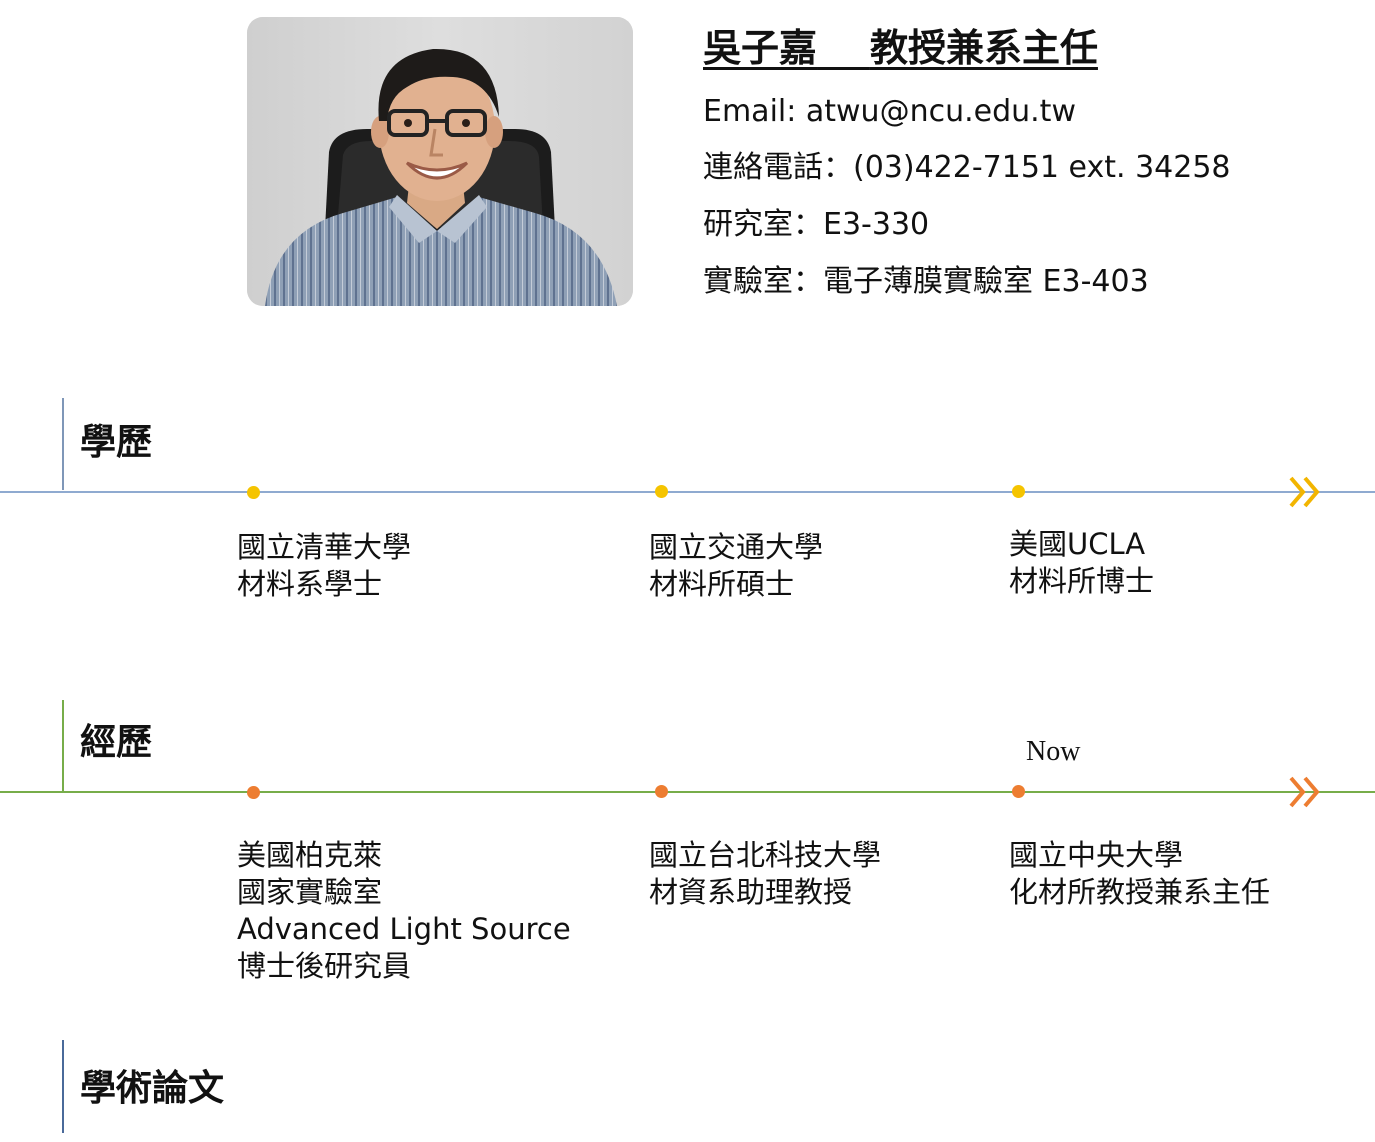 This screenshot has width=1375, height=1142. I want to click on experience-double-chevron-icon, so click(1304, 792).